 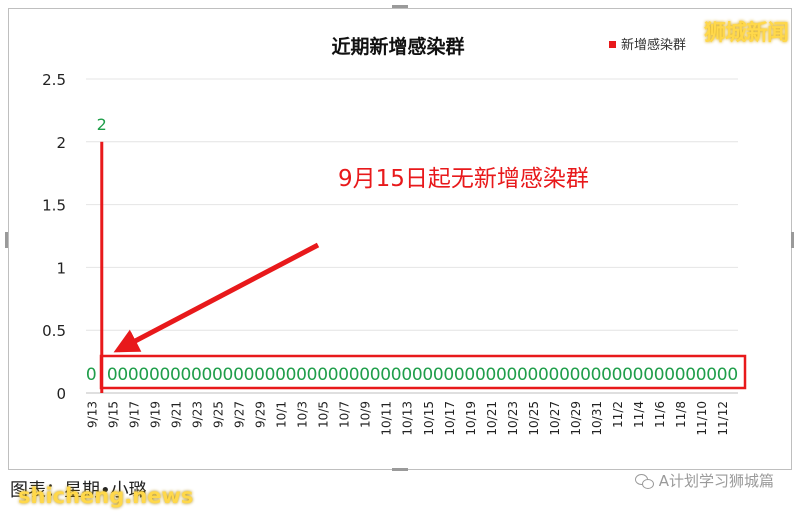 What do you see at coordinates (218, 414) in the screenshot?
I see `x-tick-label: 9/25` at bounding box center [218, 414].